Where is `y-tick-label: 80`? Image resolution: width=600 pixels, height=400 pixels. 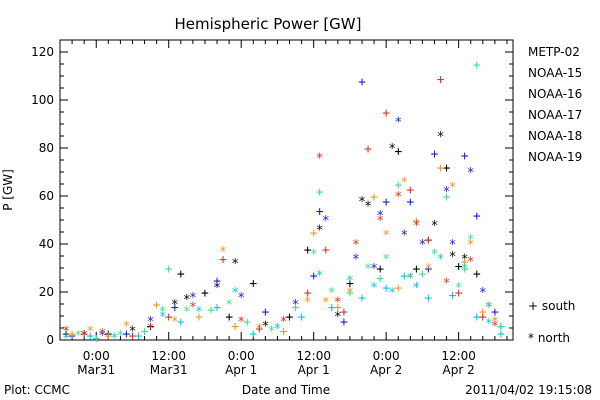
y-tick-label: 80 is located at coordinates (46, 148).